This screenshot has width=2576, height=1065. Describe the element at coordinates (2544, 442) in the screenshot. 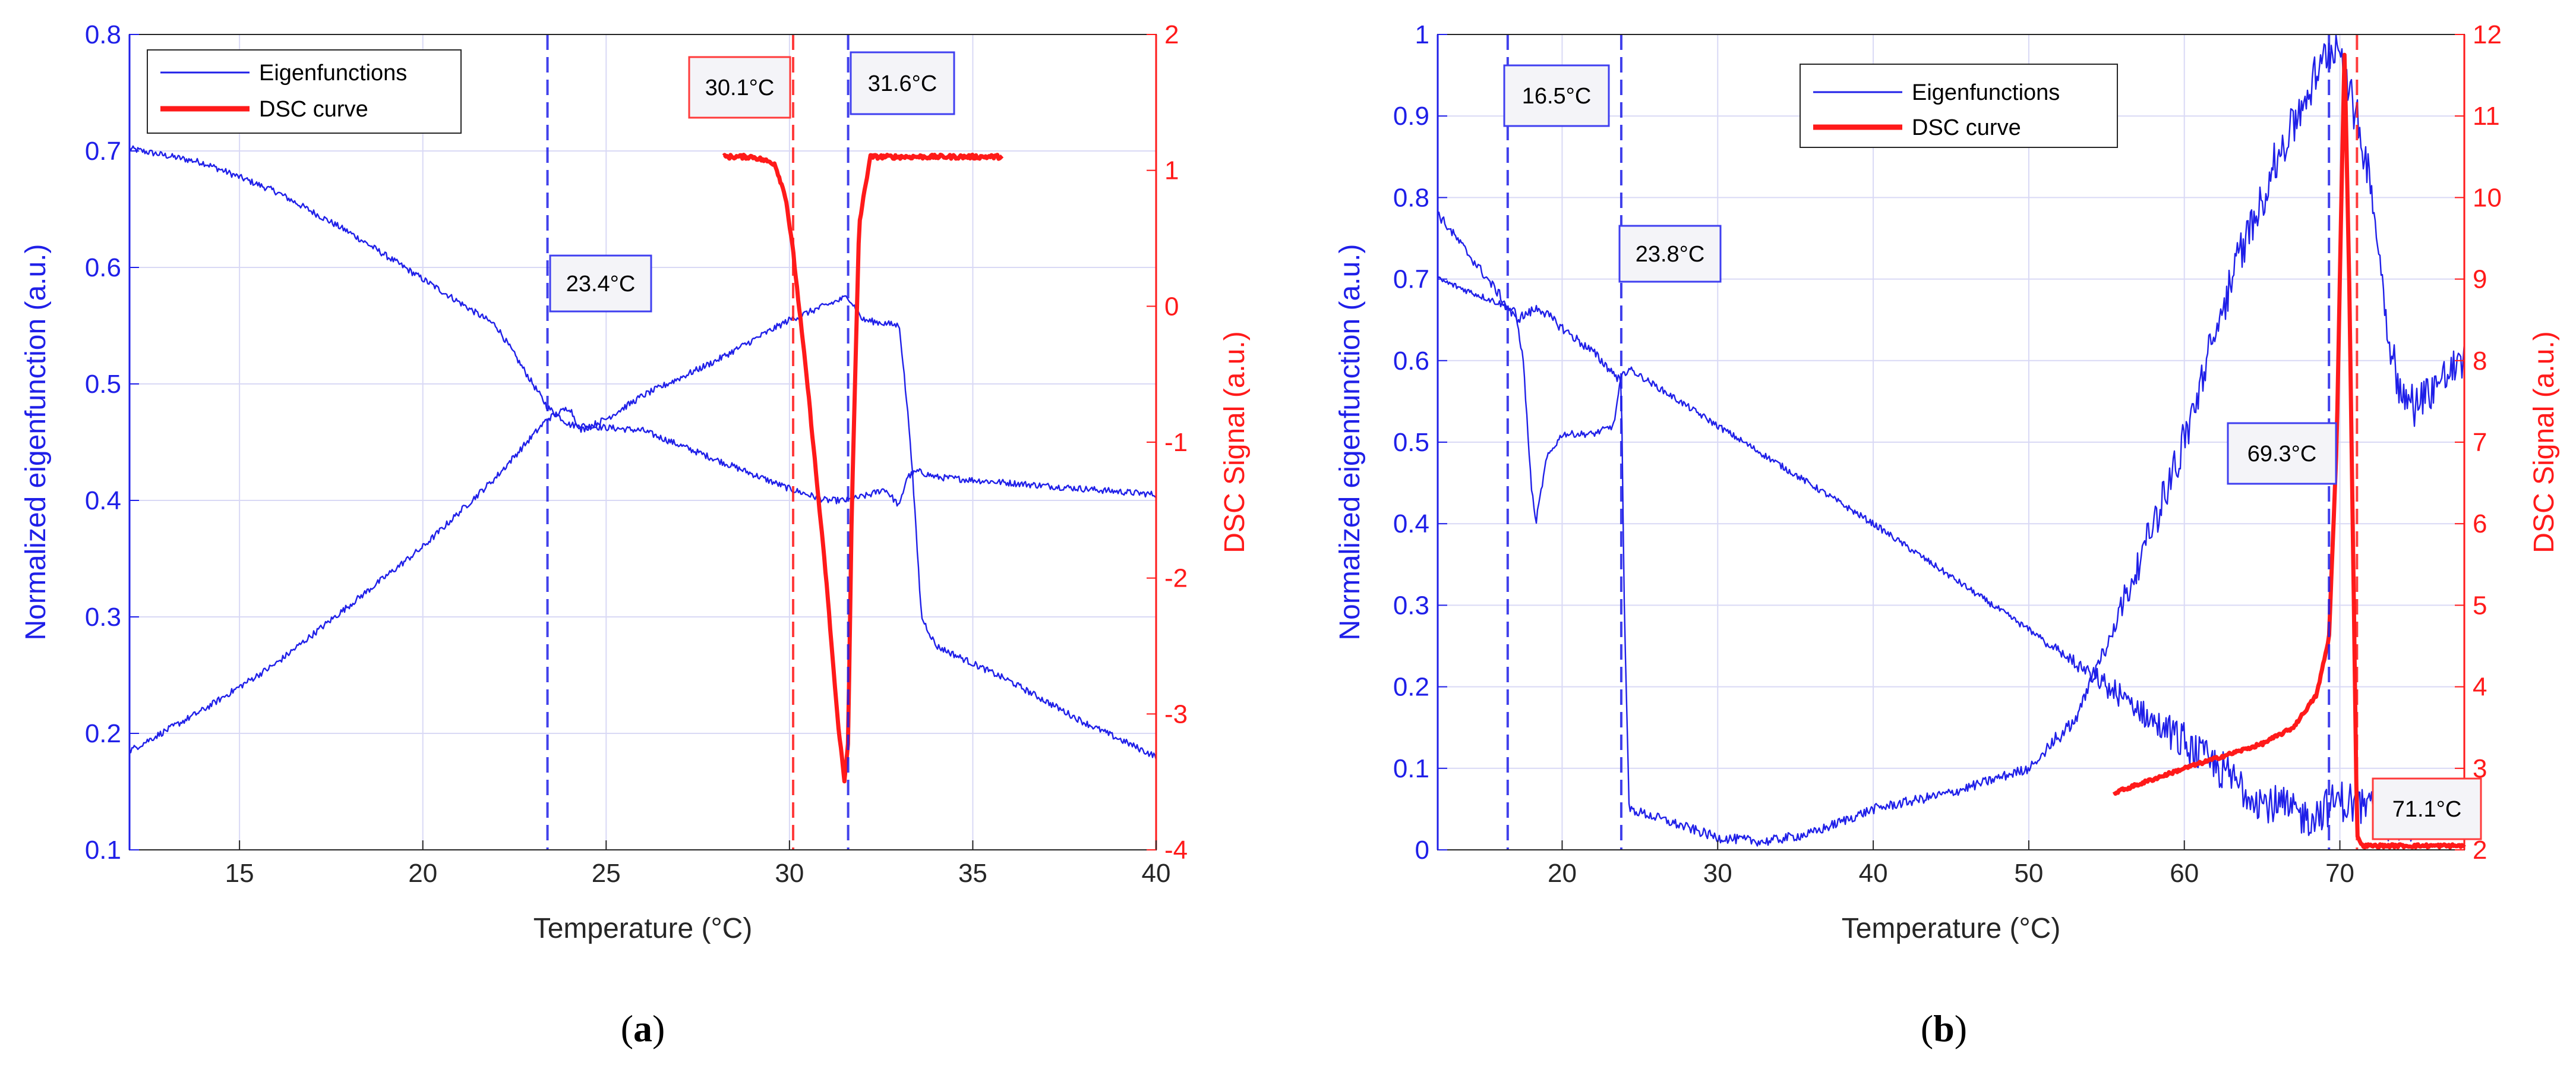

I see `panel-b-right-axis-label: DSC Signal (a.u.)` at that location.